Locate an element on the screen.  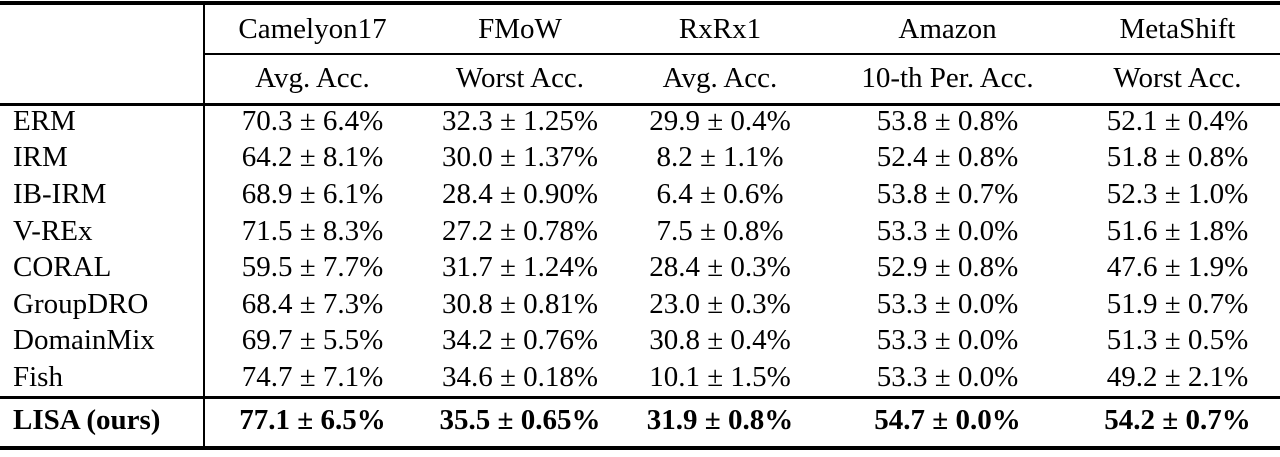
value-rxrx1: 28.4 ± 0.3% is located at coordinates (720, 267).